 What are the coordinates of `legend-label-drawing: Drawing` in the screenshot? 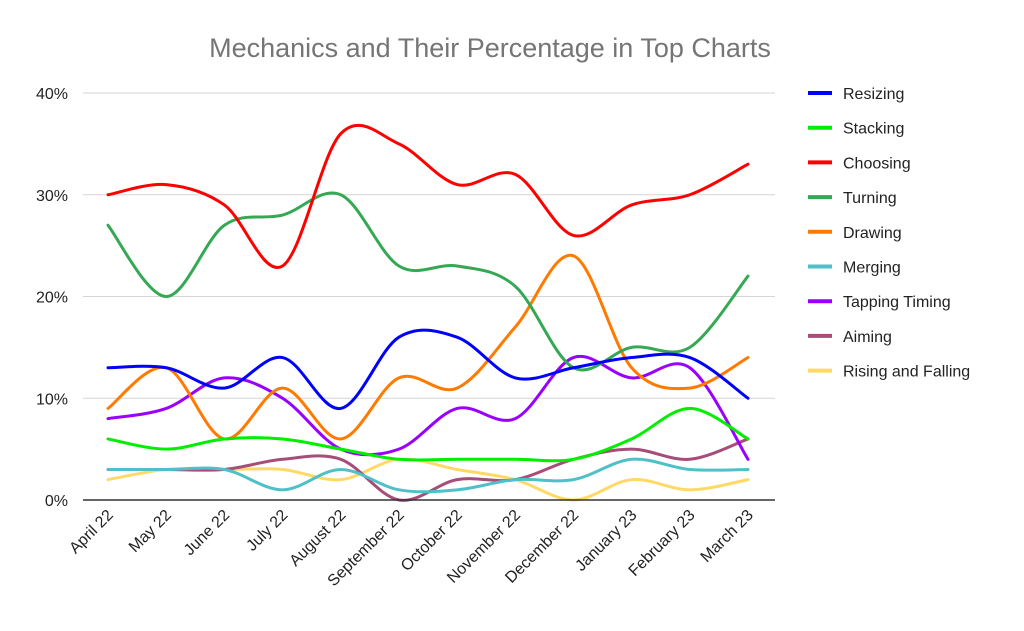 It's located at (872, 233).